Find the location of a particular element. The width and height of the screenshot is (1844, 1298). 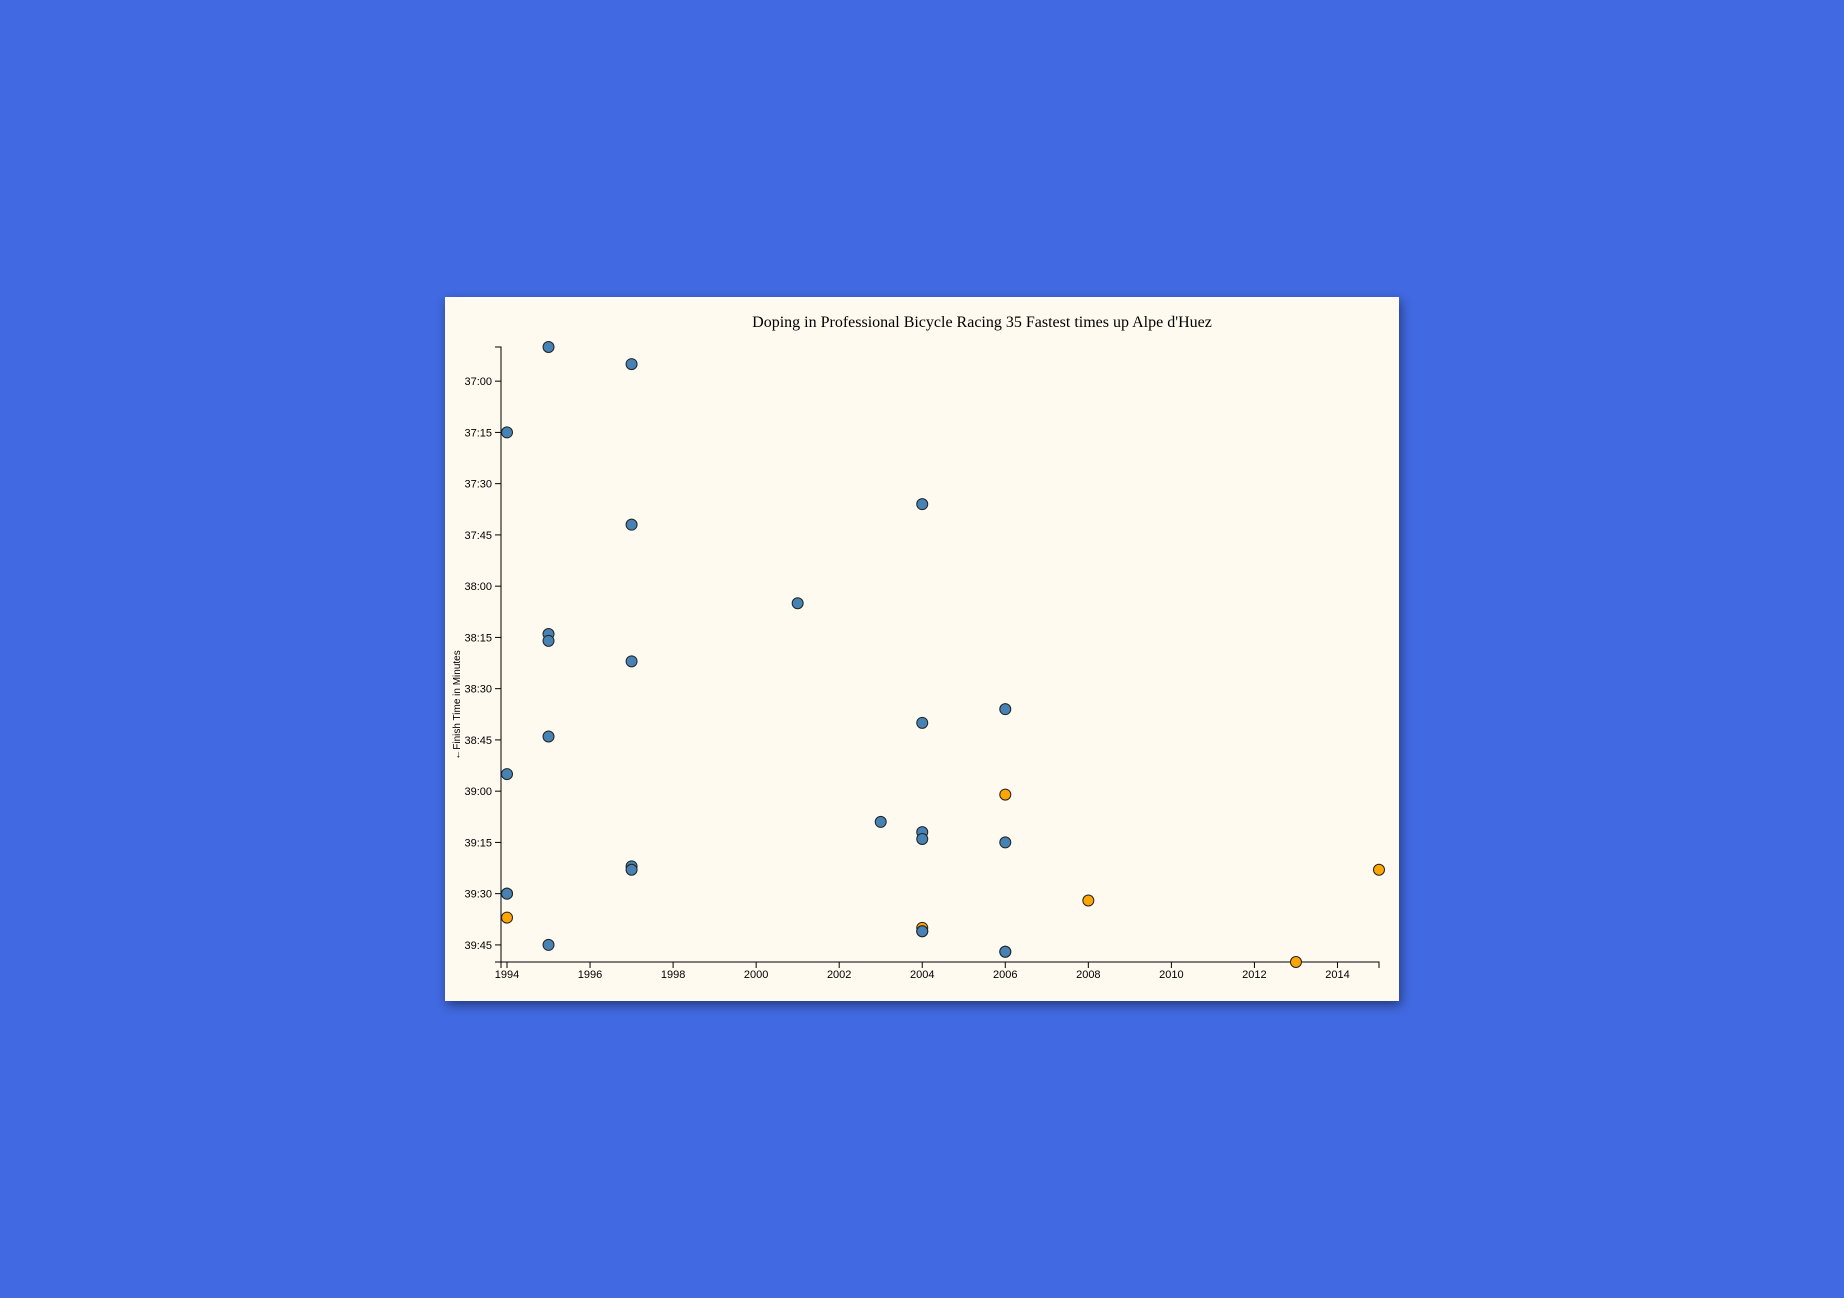

x-tick-label: 1994 is located at coordinates (507, 975).